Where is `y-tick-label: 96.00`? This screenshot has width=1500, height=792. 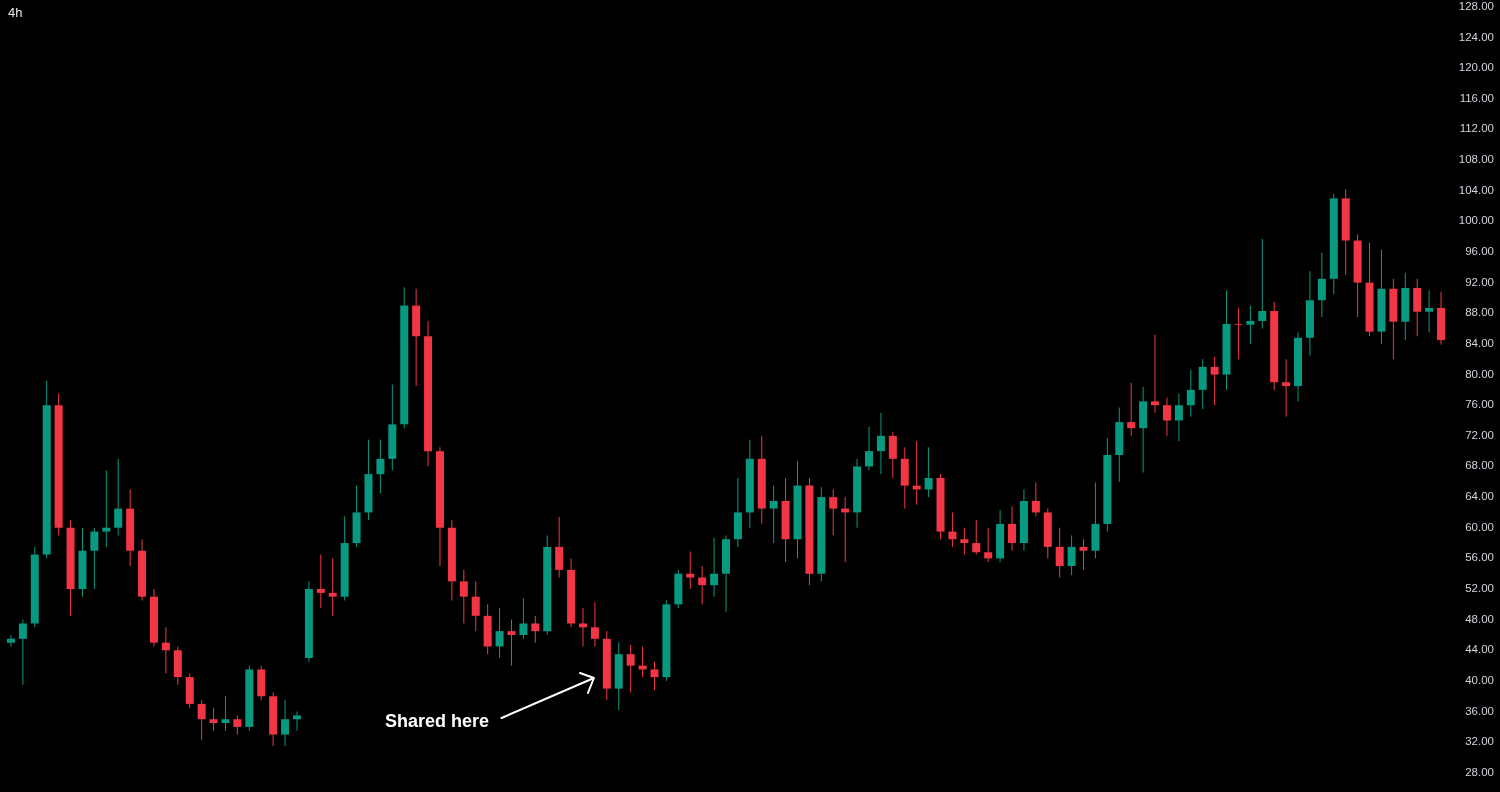
y-tick-label: 96.00 is located at coordinates (1479, 251).